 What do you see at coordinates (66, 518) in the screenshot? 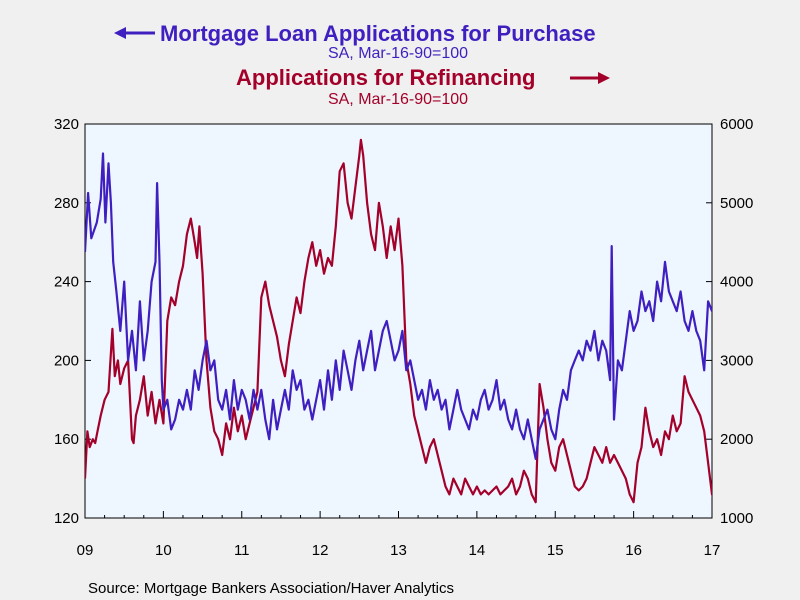
I see `left-tick-label: 120` at bounding box center [66, 518].